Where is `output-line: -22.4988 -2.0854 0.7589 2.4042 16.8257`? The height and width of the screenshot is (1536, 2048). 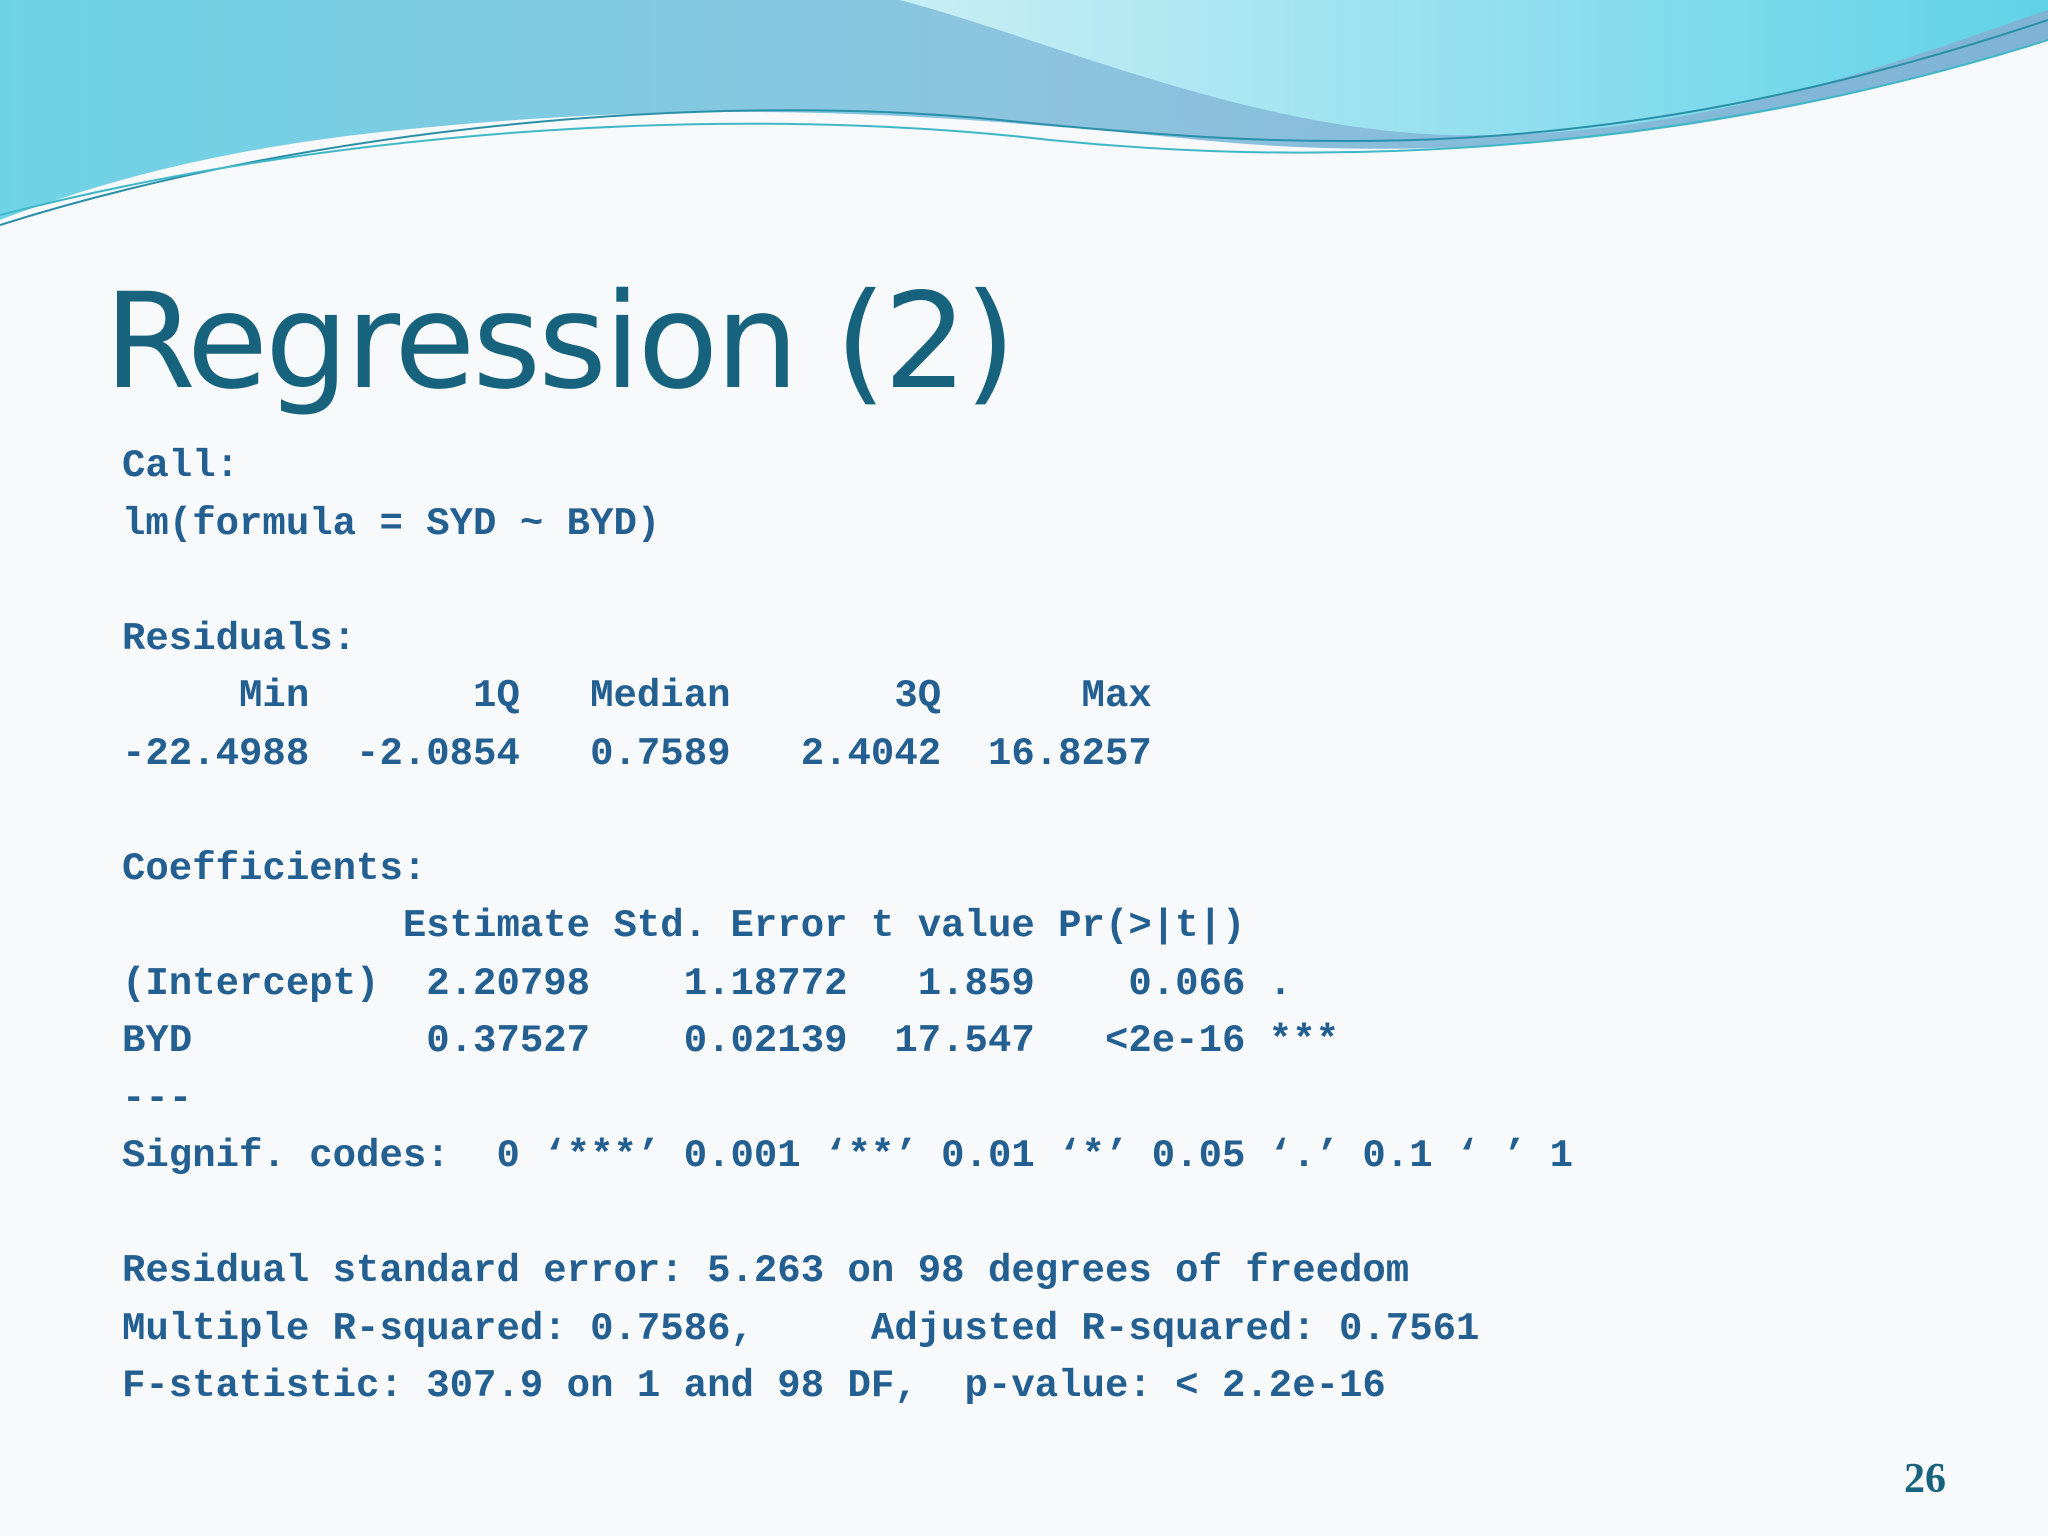
output-line: -22.4988 -2.0854 0.7589 2.4042 16.8257 is located at coordinates (637, 753).